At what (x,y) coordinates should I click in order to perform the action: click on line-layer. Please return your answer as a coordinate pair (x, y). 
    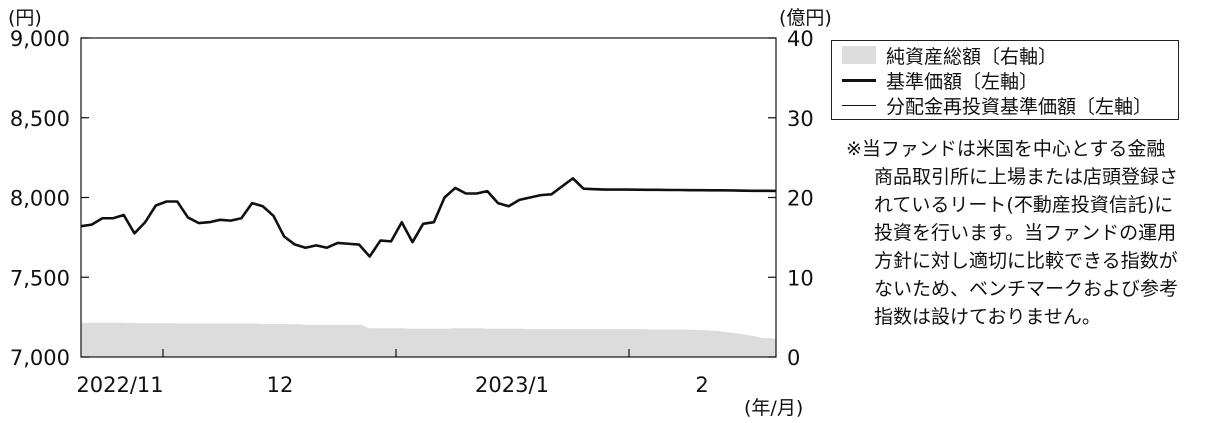
    Looking at the image, I should click on (428, 217).